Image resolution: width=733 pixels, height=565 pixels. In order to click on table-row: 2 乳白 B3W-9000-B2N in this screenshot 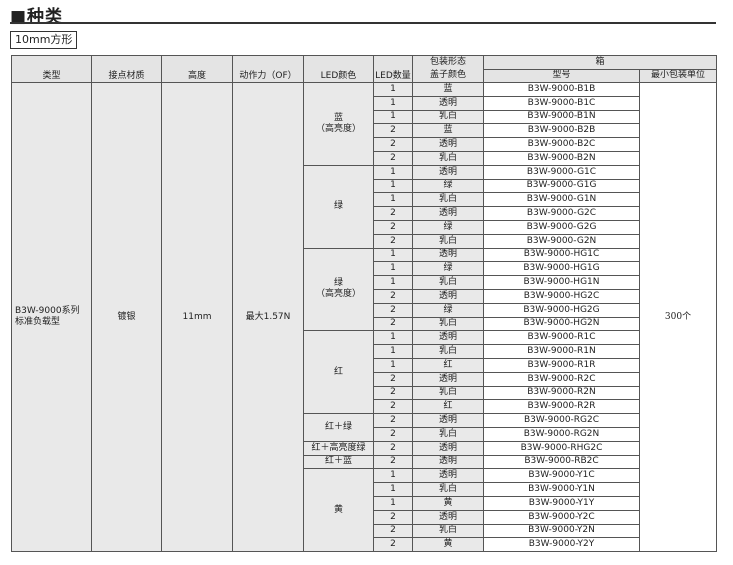, I will do `click(364, 158)`.